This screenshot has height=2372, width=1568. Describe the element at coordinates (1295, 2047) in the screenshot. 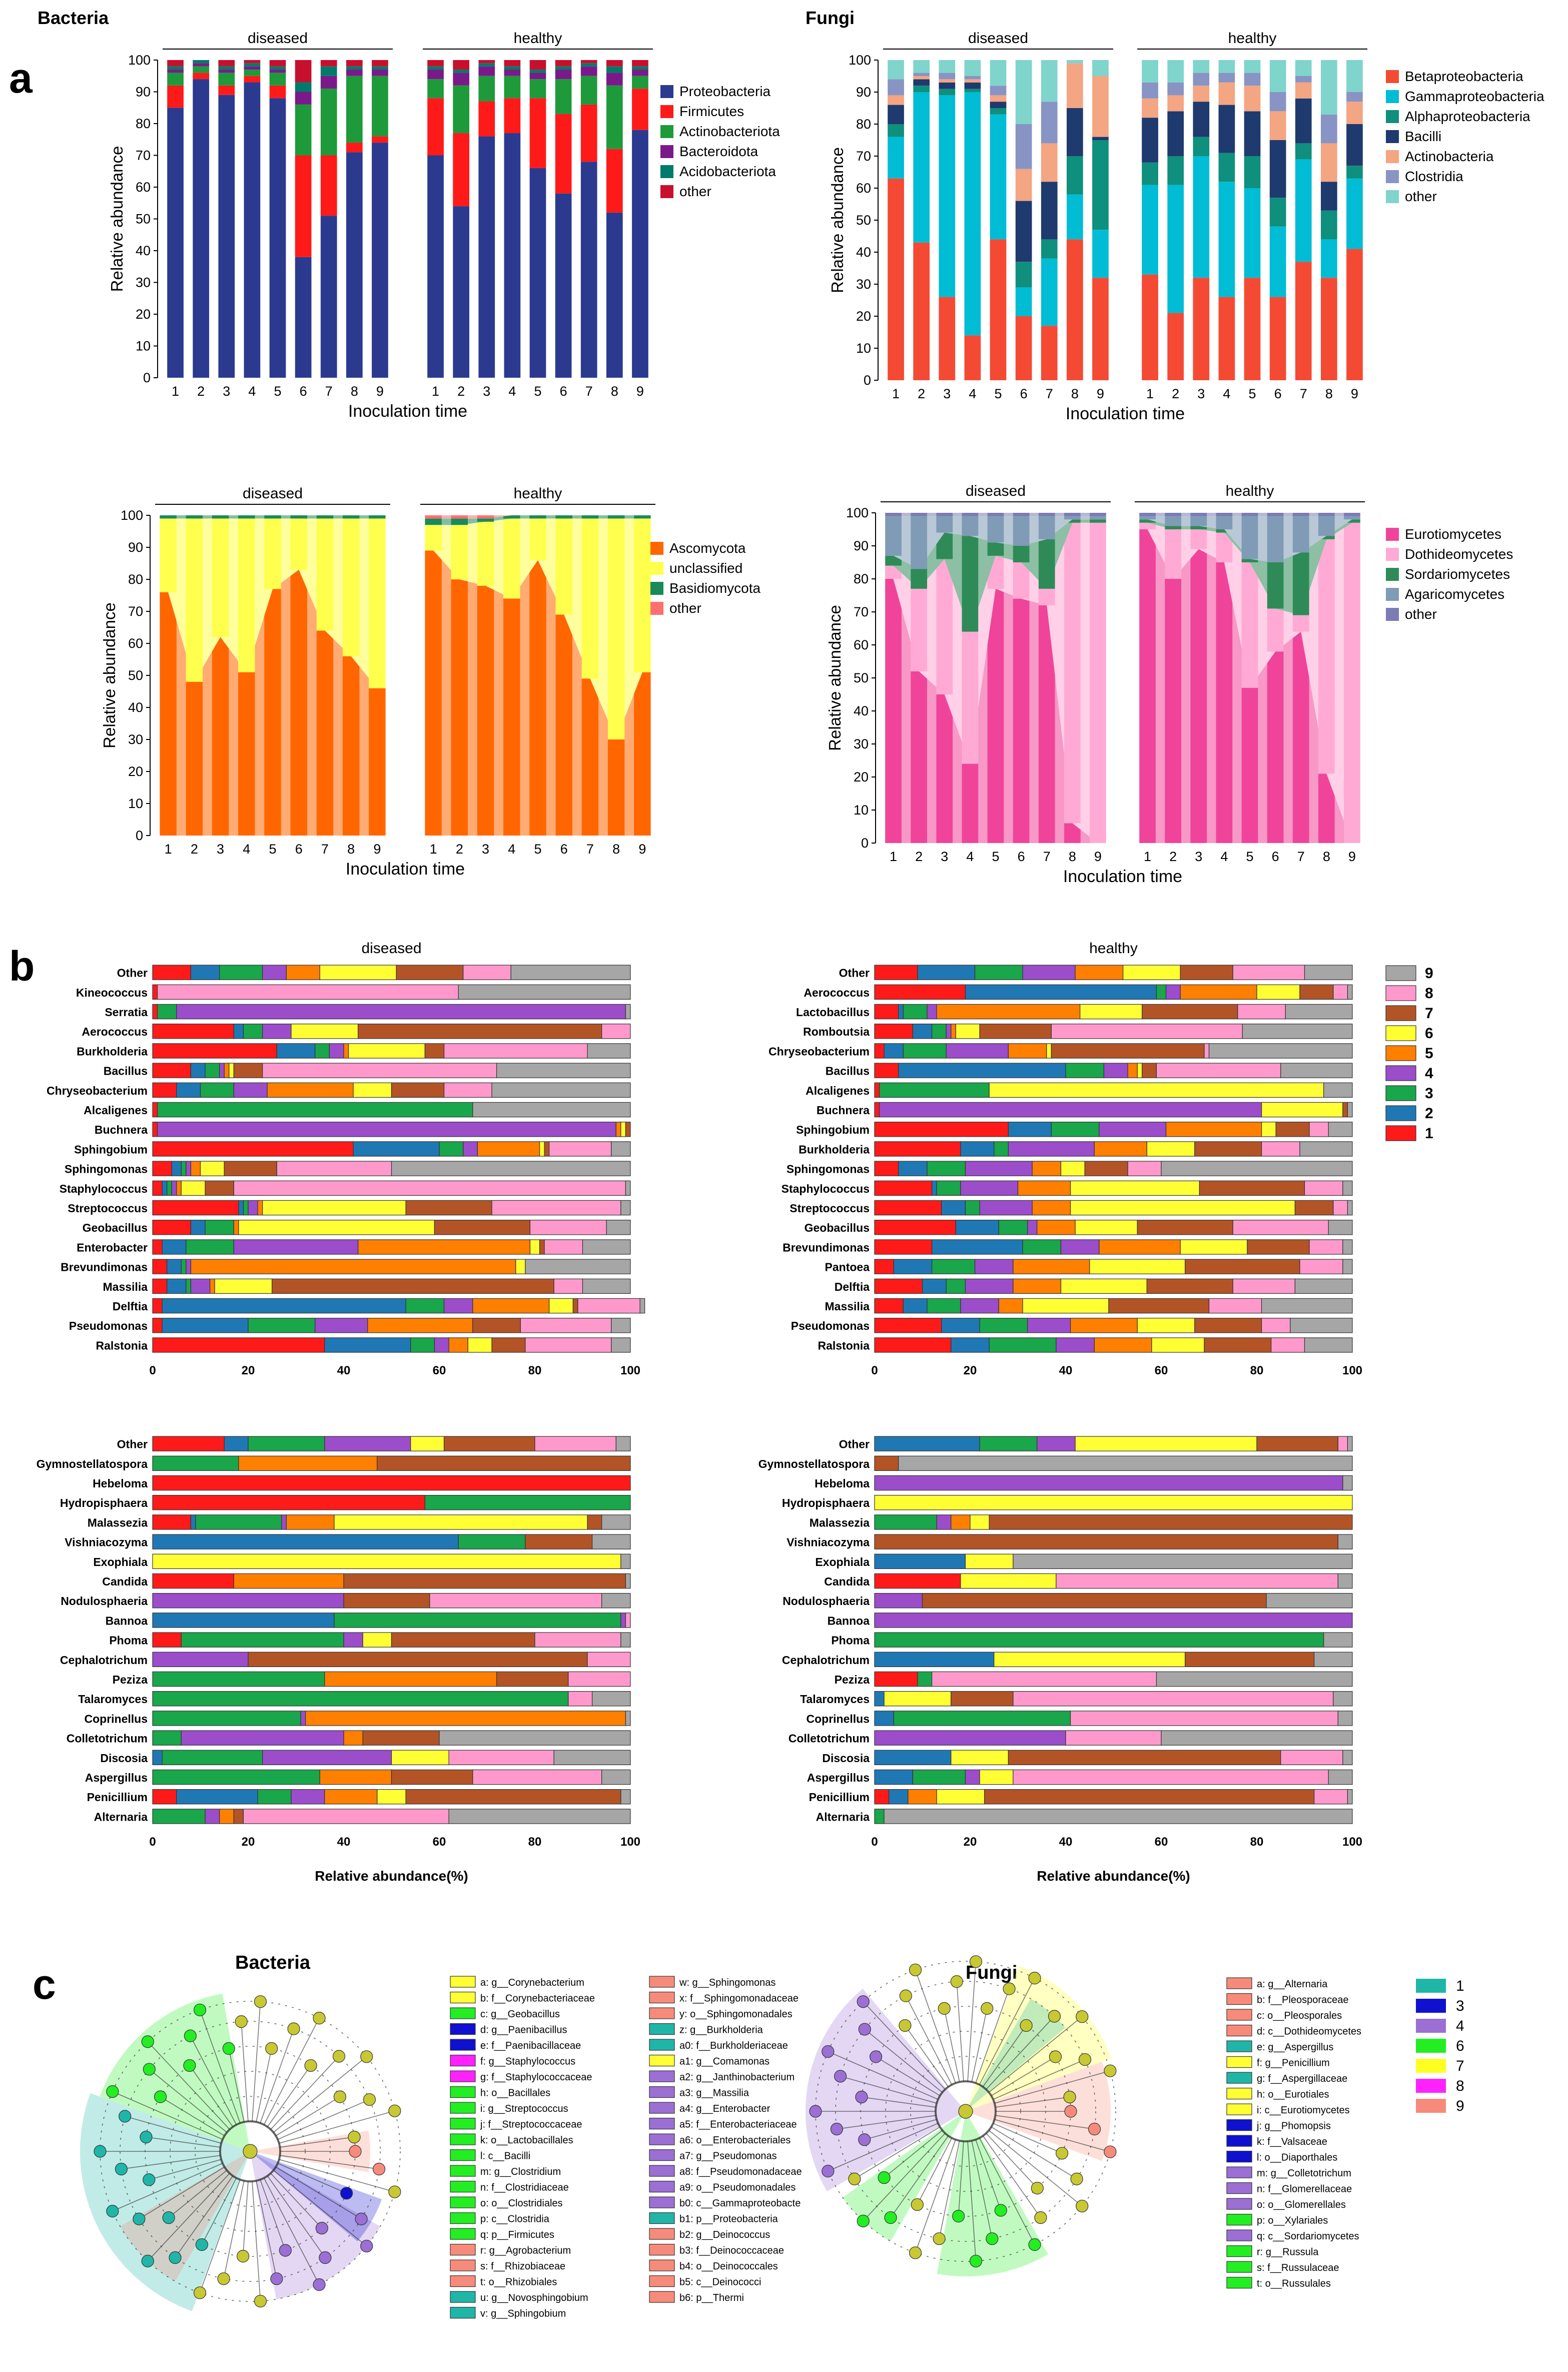

I see `legend-label: e: g__Aspergillus` at that location.